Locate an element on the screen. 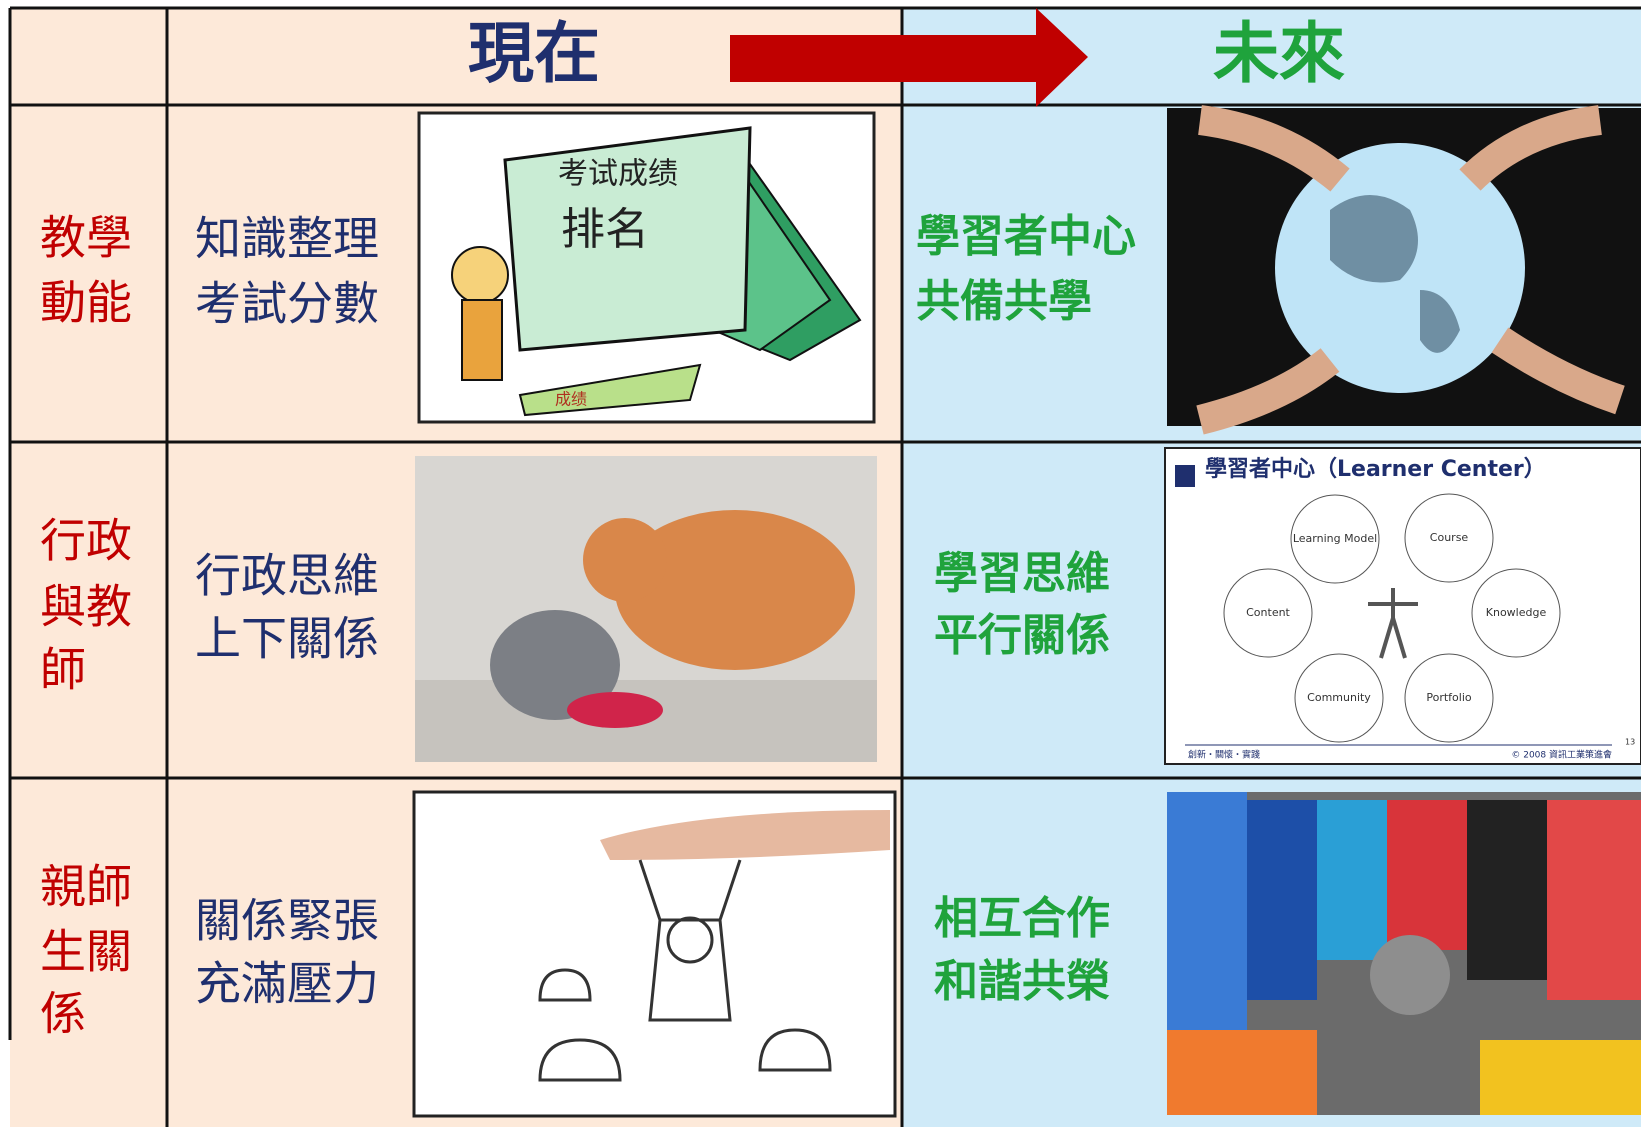 The width and height of the screenshot is (1641, 1131). future-text: 平行關係 is located at coordinates (1022, 635).